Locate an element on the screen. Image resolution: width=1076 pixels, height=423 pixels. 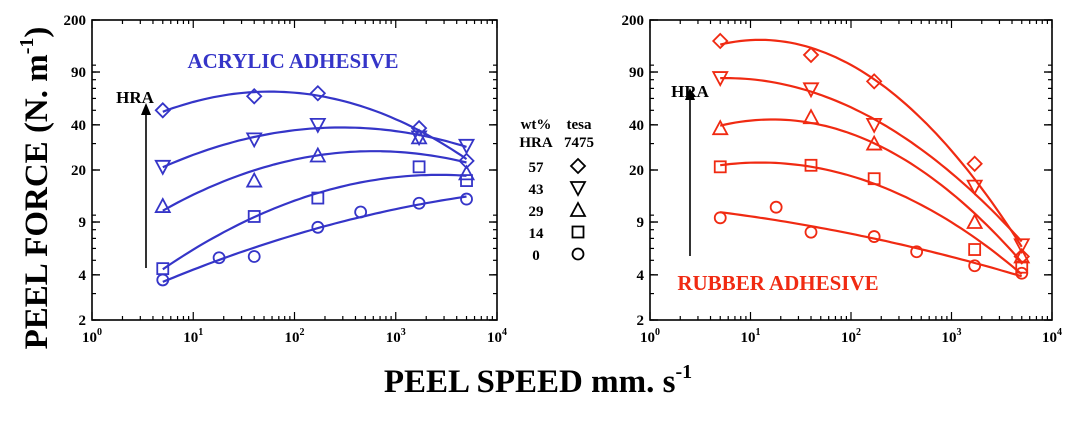
y-axis-title-sup: -1 is located at coordinates (27, 46).